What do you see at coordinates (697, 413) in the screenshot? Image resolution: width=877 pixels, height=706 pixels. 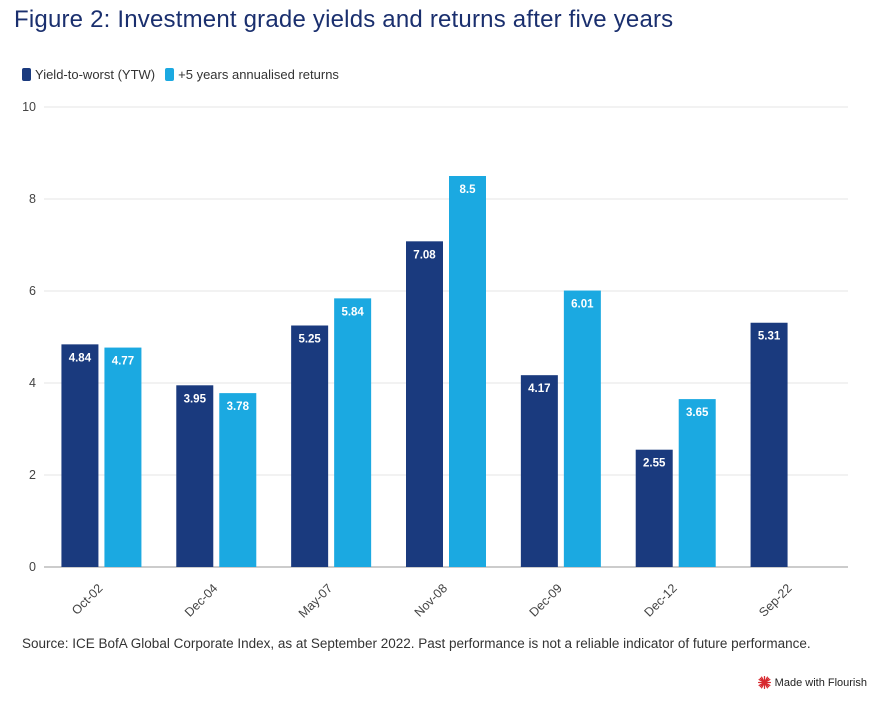 I see `data-label: 3.65` at bounding box center [697, 413].